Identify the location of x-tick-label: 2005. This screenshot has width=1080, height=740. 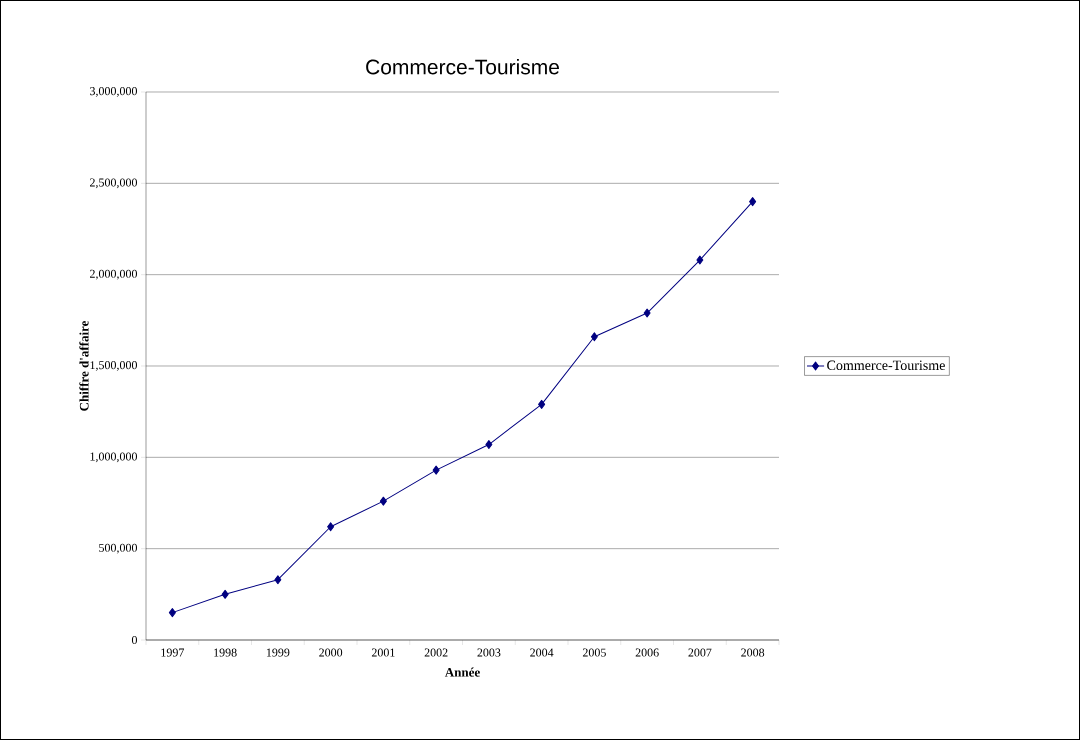
(594, 652).